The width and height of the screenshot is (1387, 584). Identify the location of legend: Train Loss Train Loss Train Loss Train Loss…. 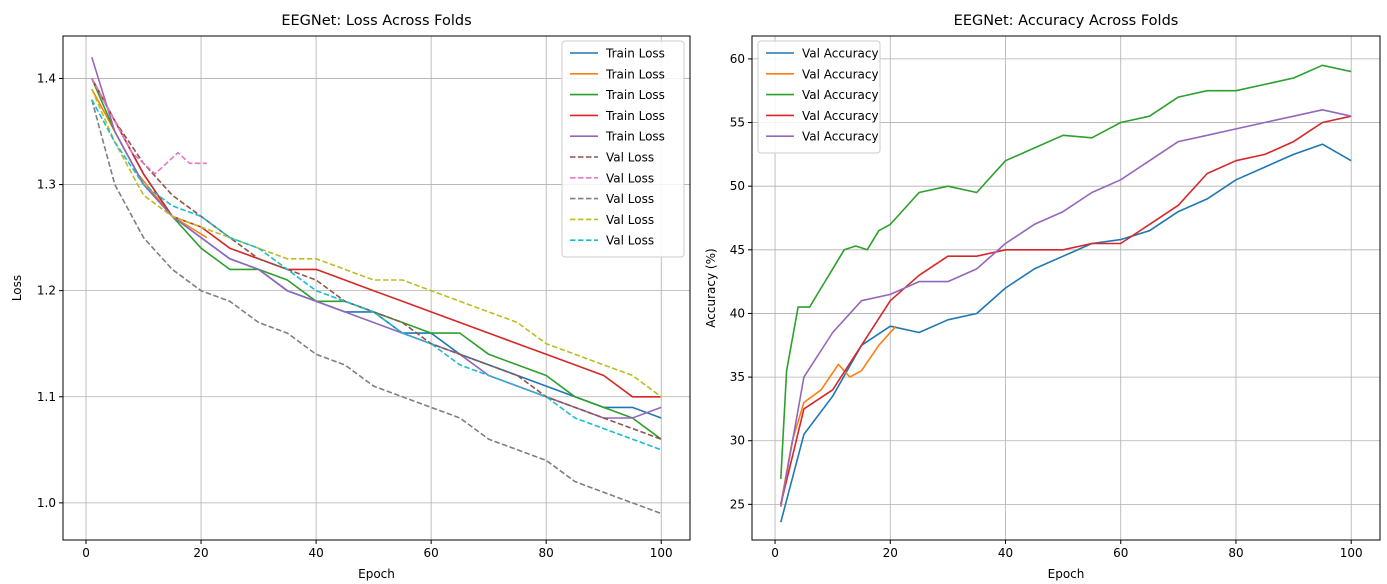
(623, 149).